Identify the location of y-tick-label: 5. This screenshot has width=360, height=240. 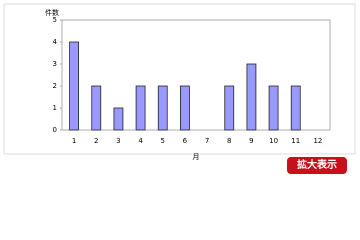
(55, 20).